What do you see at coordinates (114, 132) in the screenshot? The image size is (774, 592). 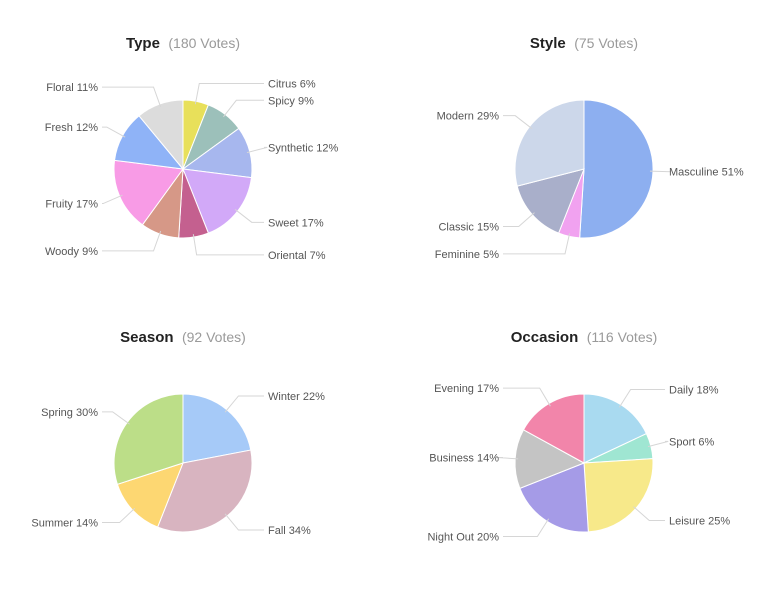 I see `leader-line-fresh` at bounding box center [114, 132].